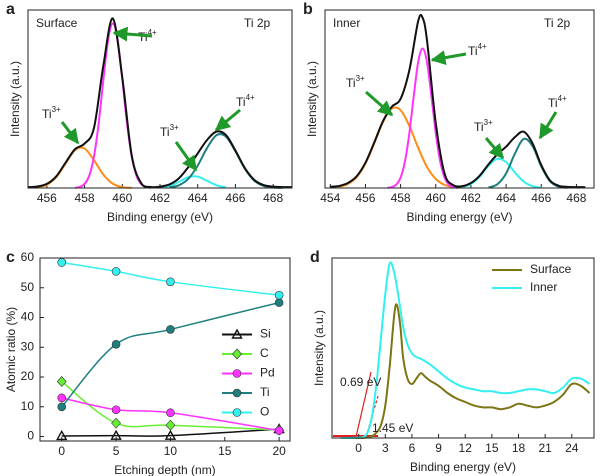 The height and width of the screenshot is (476, 600). Describe the element at coordinates (30, 436) in the screenshot. I see `y-tick-label: 0` at that location.